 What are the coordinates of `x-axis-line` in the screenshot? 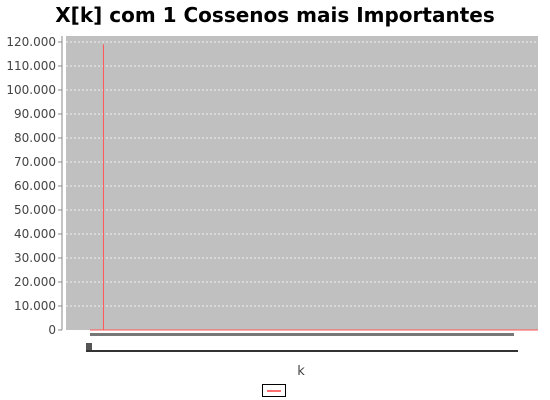 It's located at (302, 351).